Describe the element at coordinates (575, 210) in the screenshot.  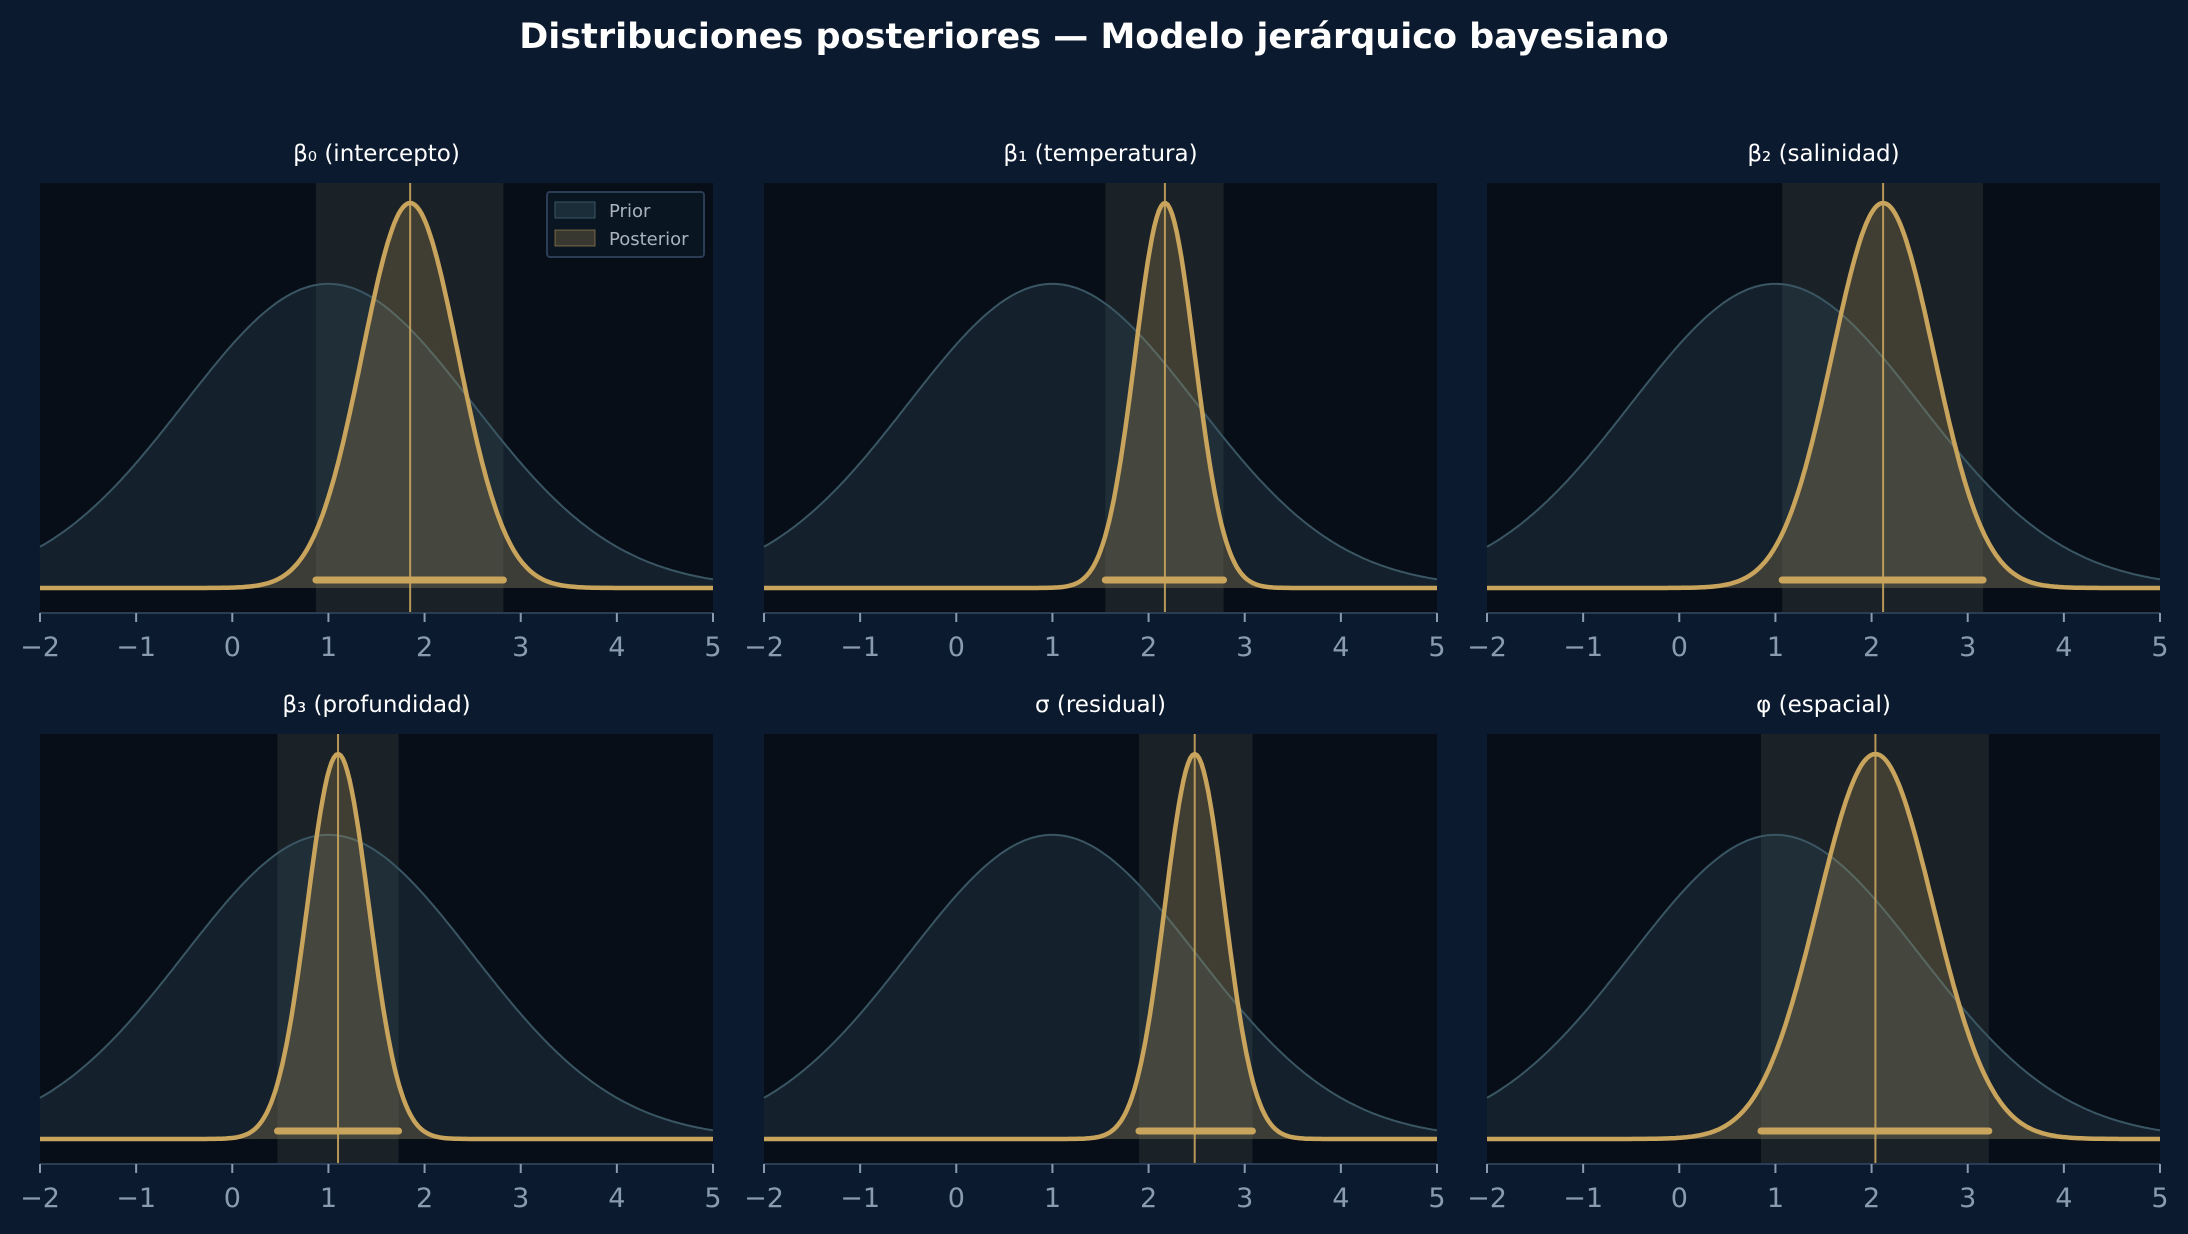
I see `legend-swatch-prior` at that location.